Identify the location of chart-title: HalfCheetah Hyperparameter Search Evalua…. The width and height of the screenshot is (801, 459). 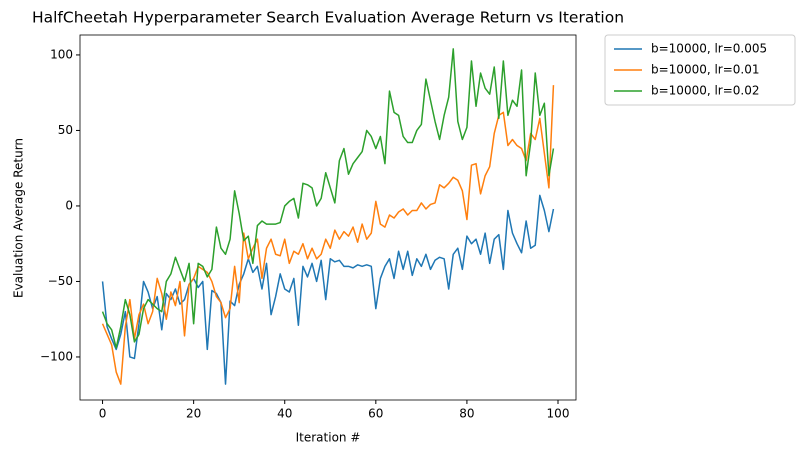
(328, 18).